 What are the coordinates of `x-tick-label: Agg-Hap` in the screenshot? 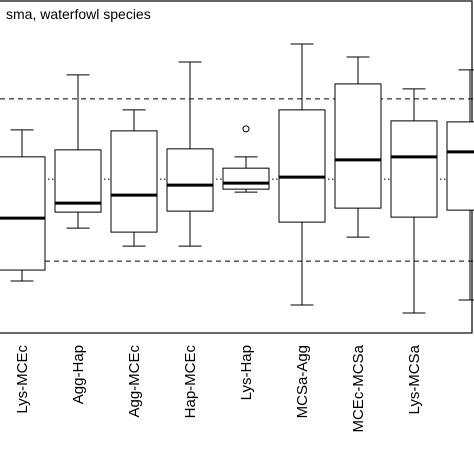 It's located at (78, 374).